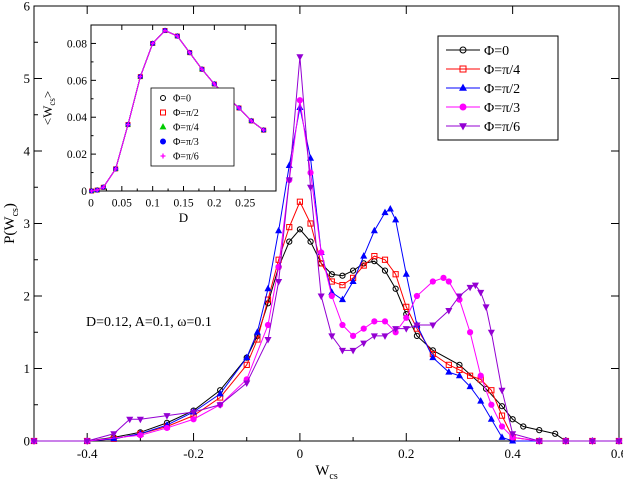 This screenshot has width=623, height=485. I want to click on inset-ylabel-close: >, so click(47, 94).